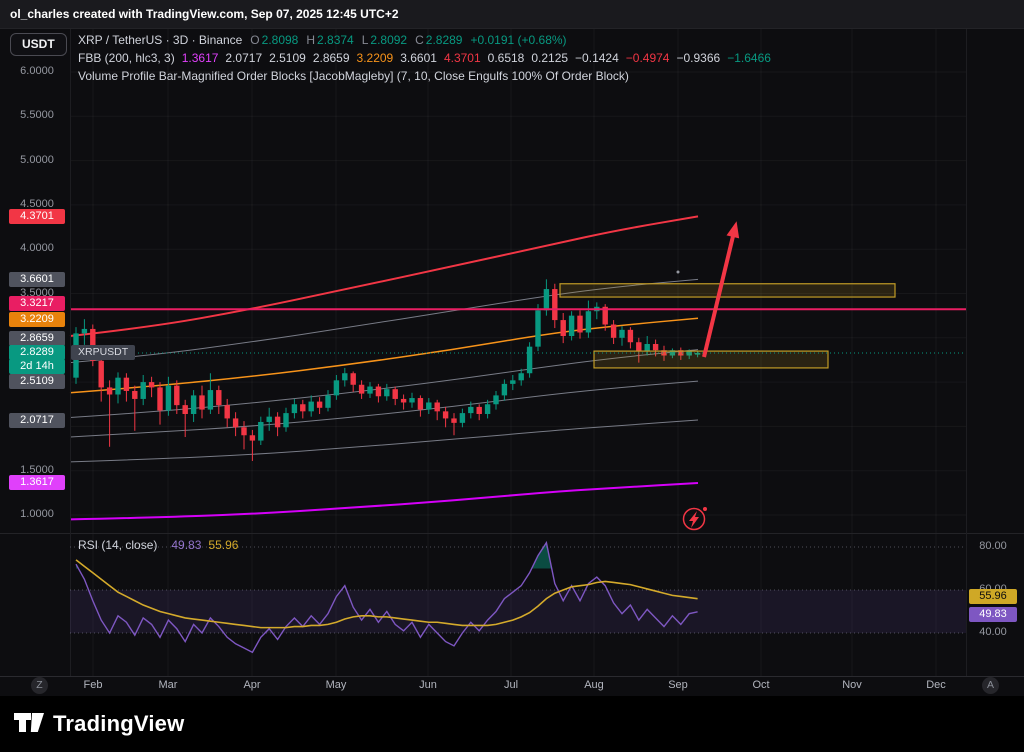 The width and height of the screenshot is (1024, 752). I want to click on rsi-tick: 80.00, so click(993, 546).